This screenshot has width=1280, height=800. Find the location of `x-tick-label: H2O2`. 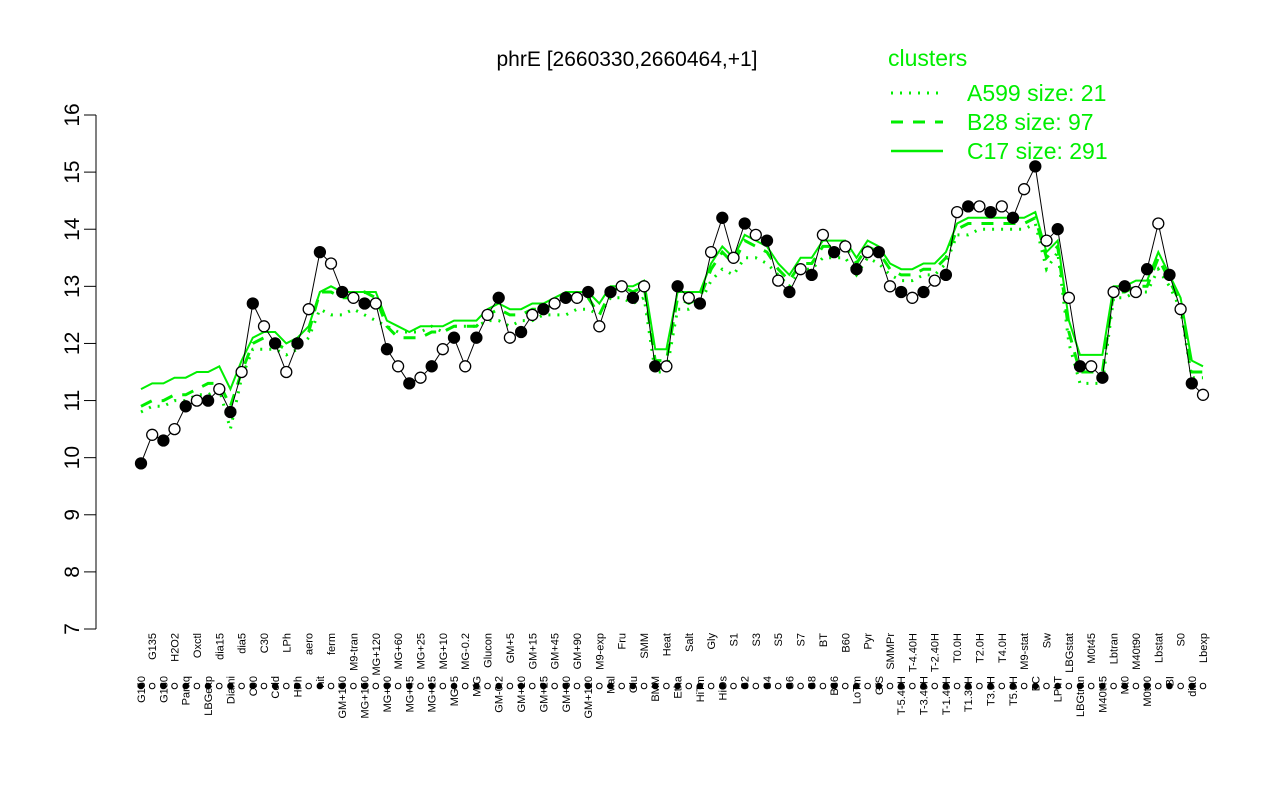

x-tick-label: H2O2 is located at coordinates (176, 647).